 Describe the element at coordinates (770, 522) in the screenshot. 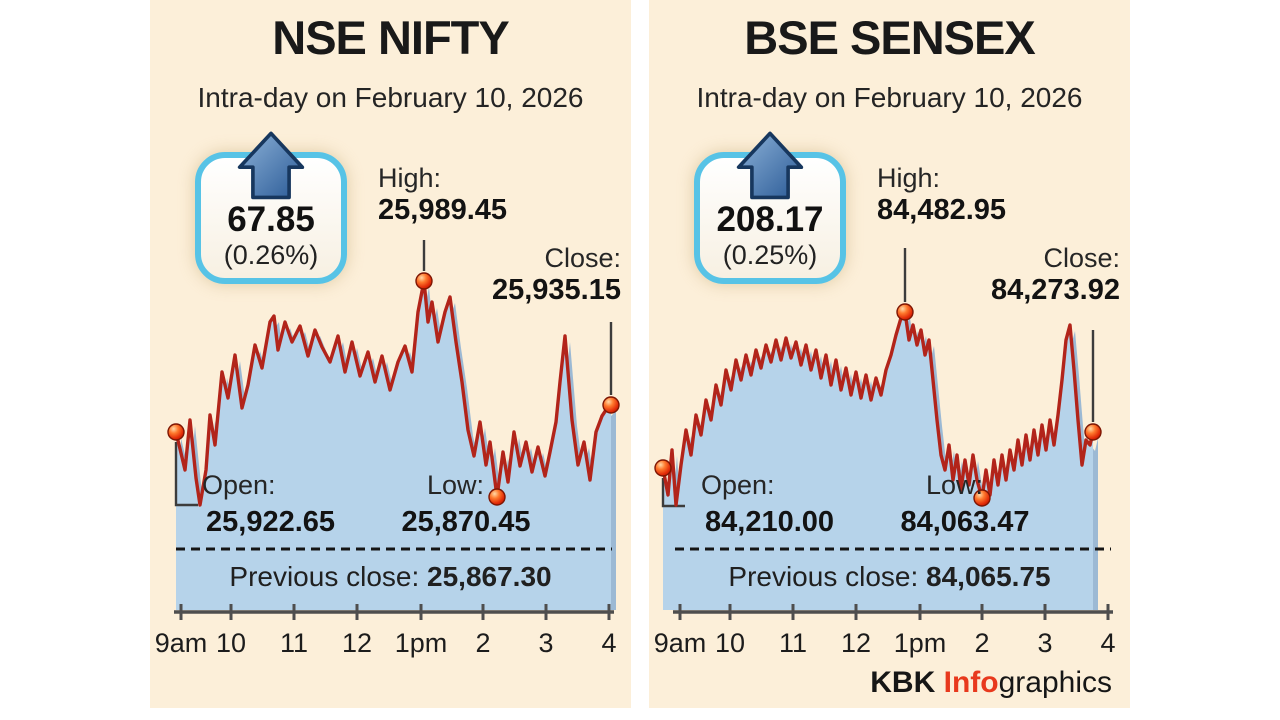

I see `open-value: 84,210.00` at that location.